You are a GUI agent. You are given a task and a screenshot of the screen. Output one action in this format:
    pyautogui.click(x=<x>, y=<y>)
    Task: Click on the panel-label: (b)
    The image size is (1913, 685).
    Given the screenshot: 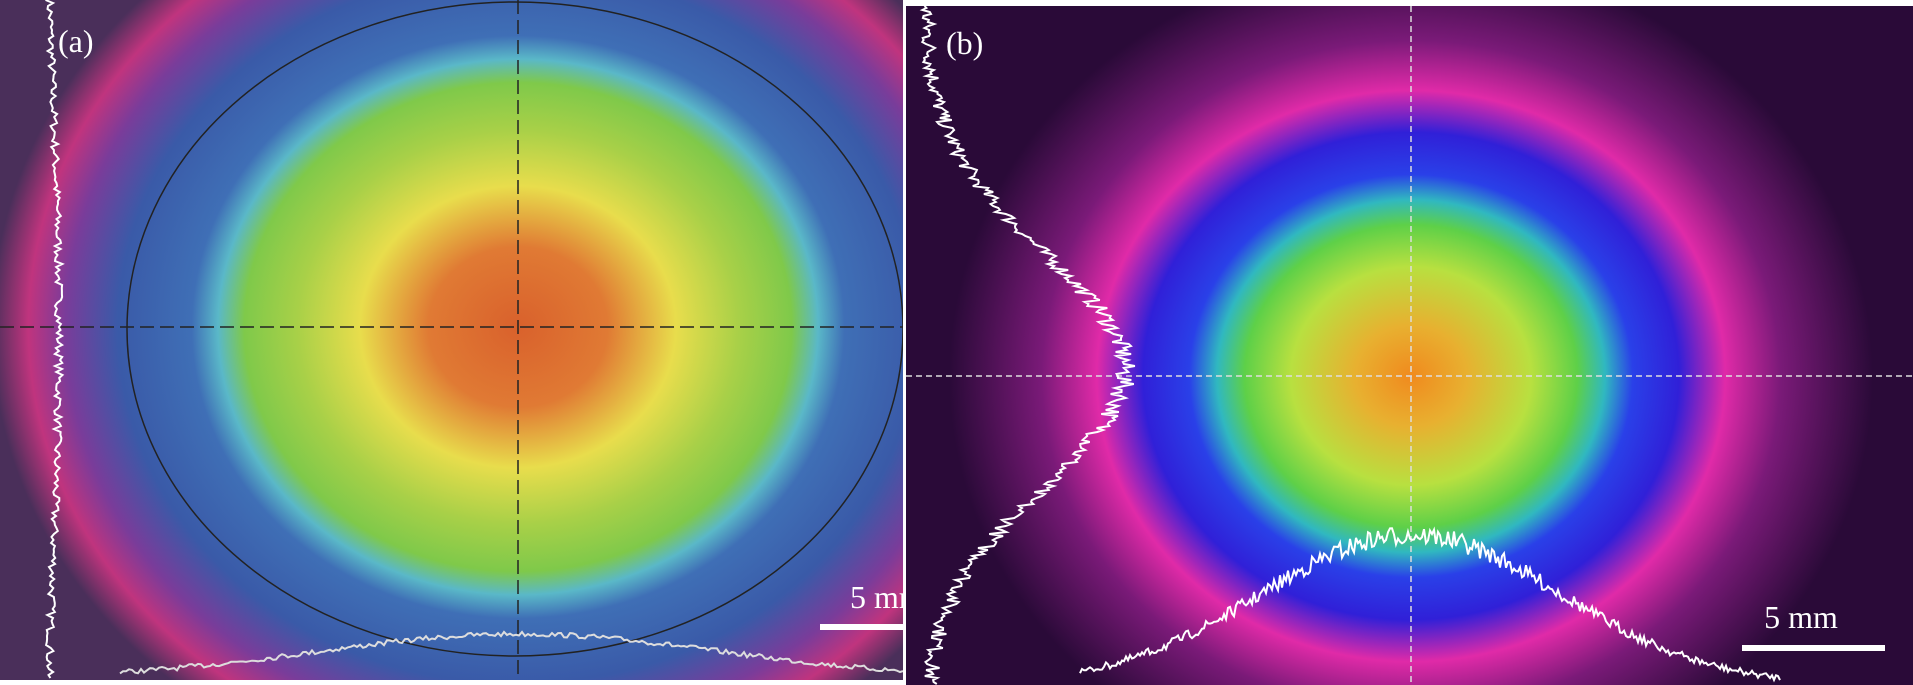 What is the action you would take?
    pyautogui.click(x=964, y=43)
    